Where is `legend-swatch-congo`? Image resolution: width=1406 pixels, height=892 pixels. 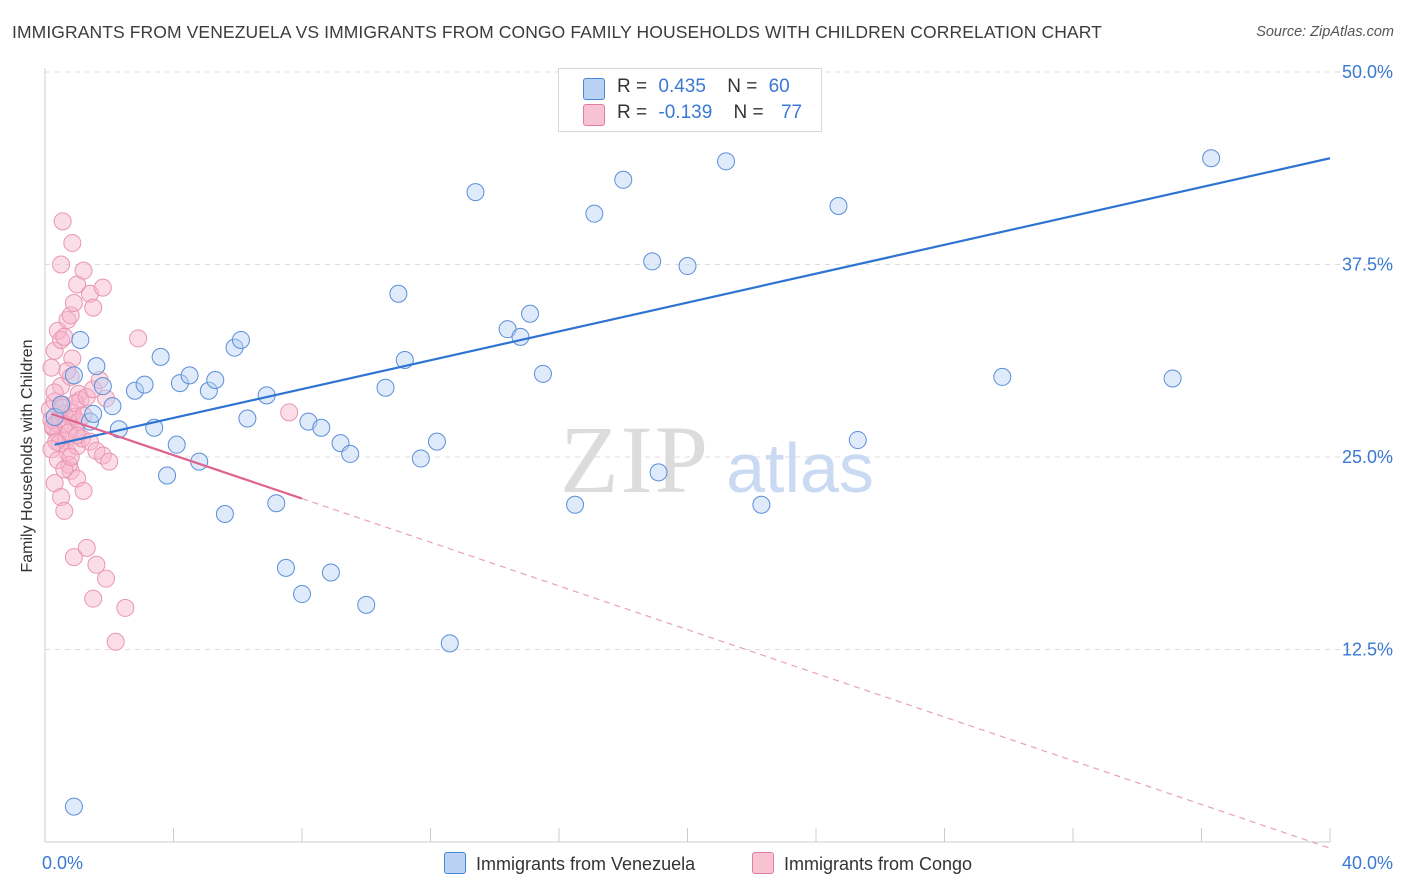 legend-swatch-congo is located at coordinates (594, 115).